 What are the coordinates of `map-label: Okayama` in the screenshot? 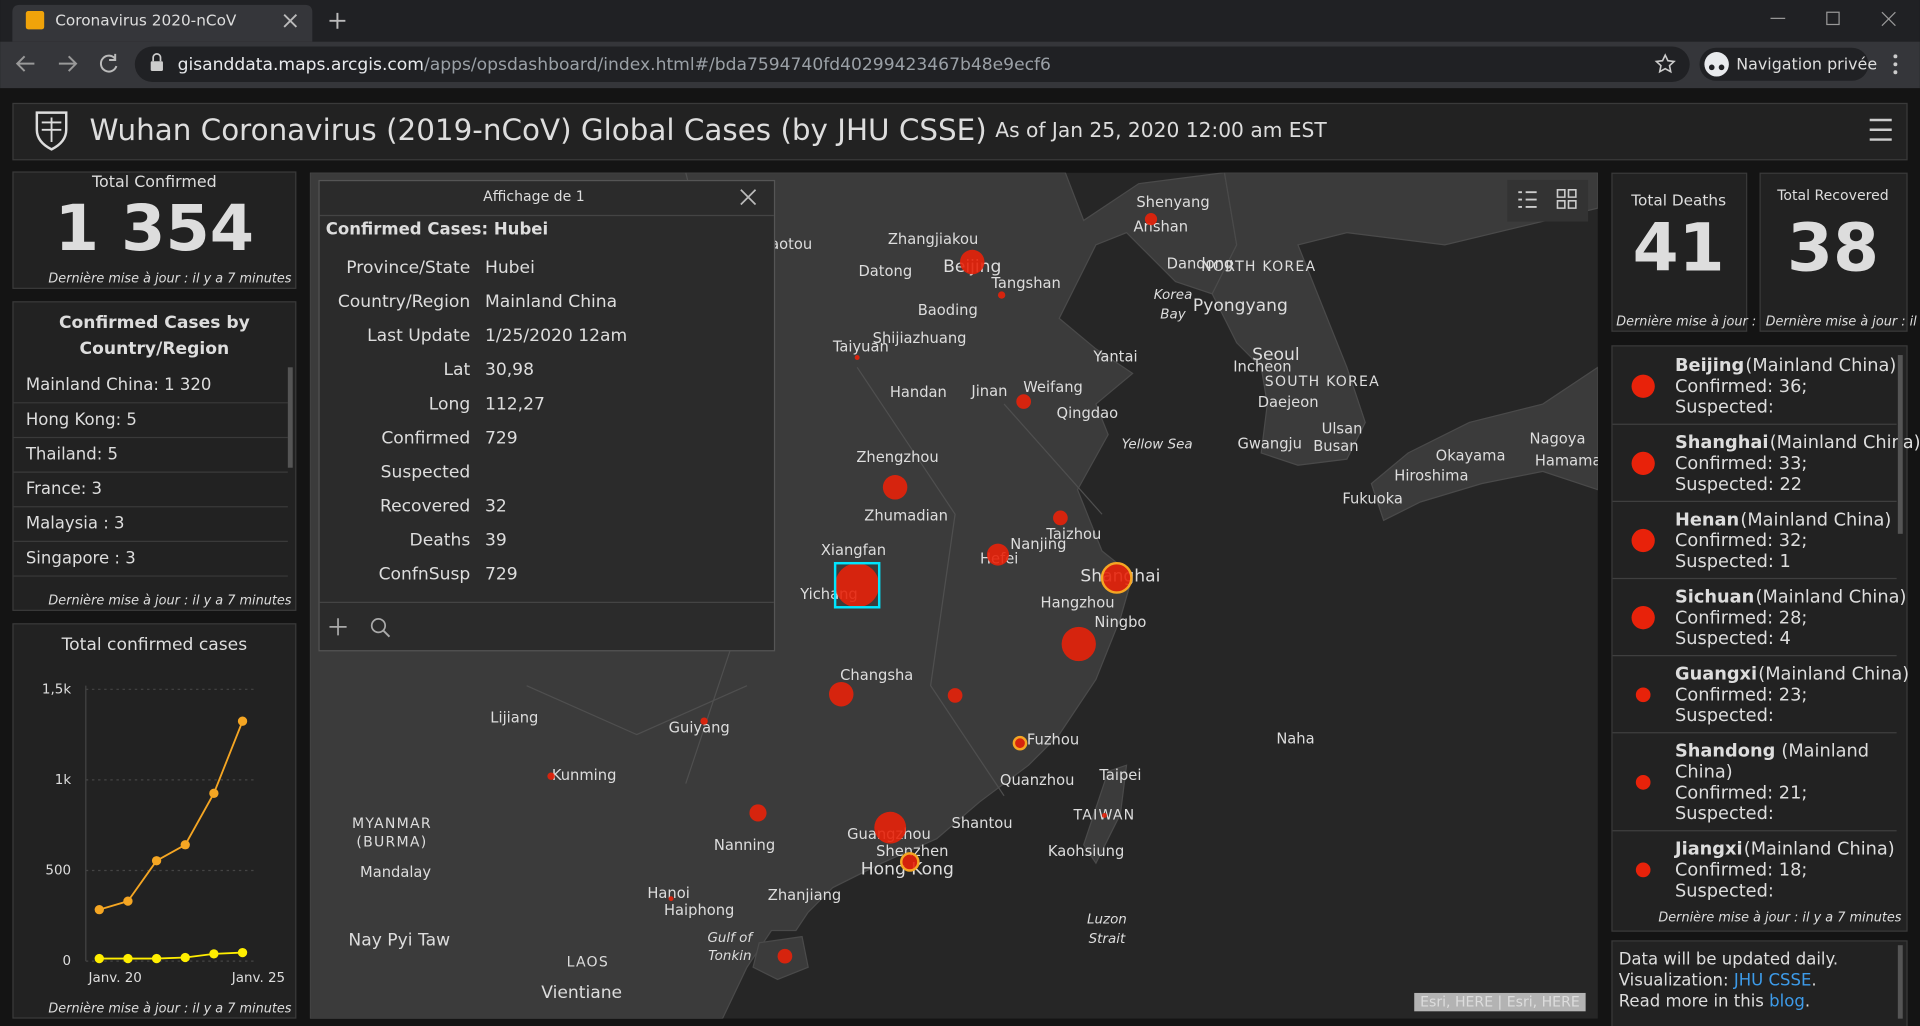 It's located at (1471, 456).